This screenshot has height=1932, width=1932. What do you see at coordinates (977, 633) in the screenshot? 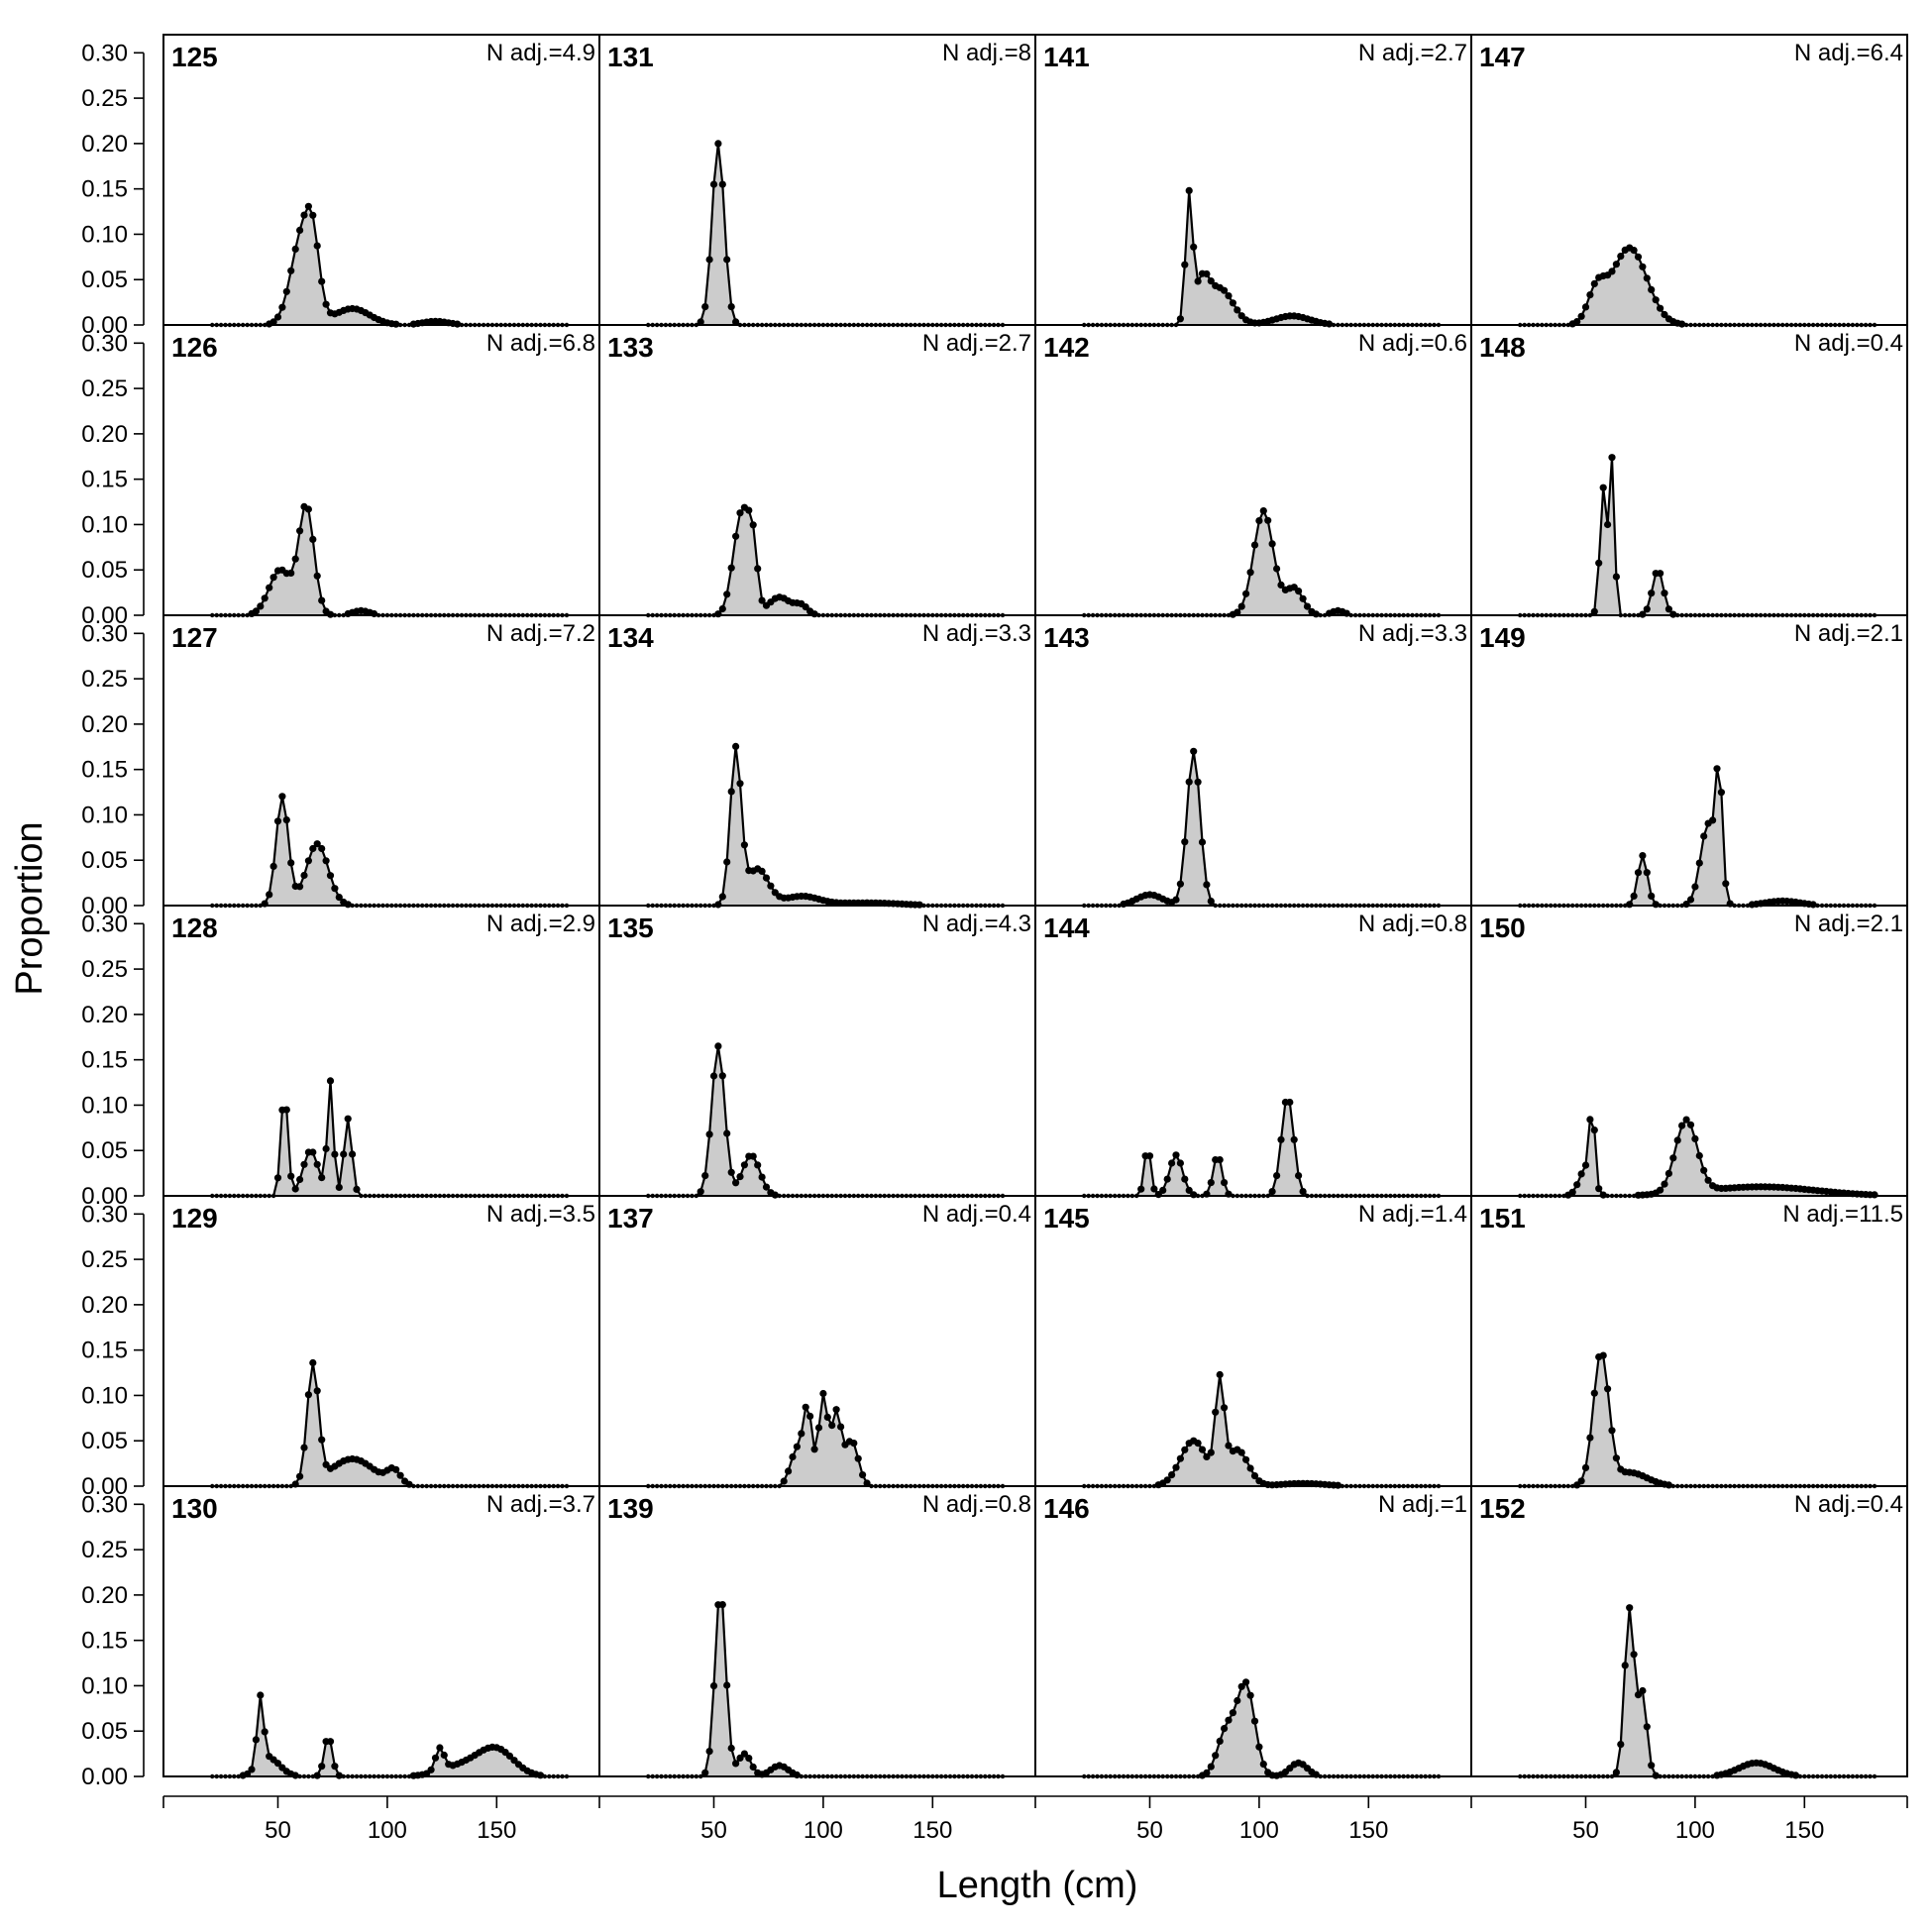
I see `panel-nadj-label: N adj.=3.3` at bounding box center [977, 633].